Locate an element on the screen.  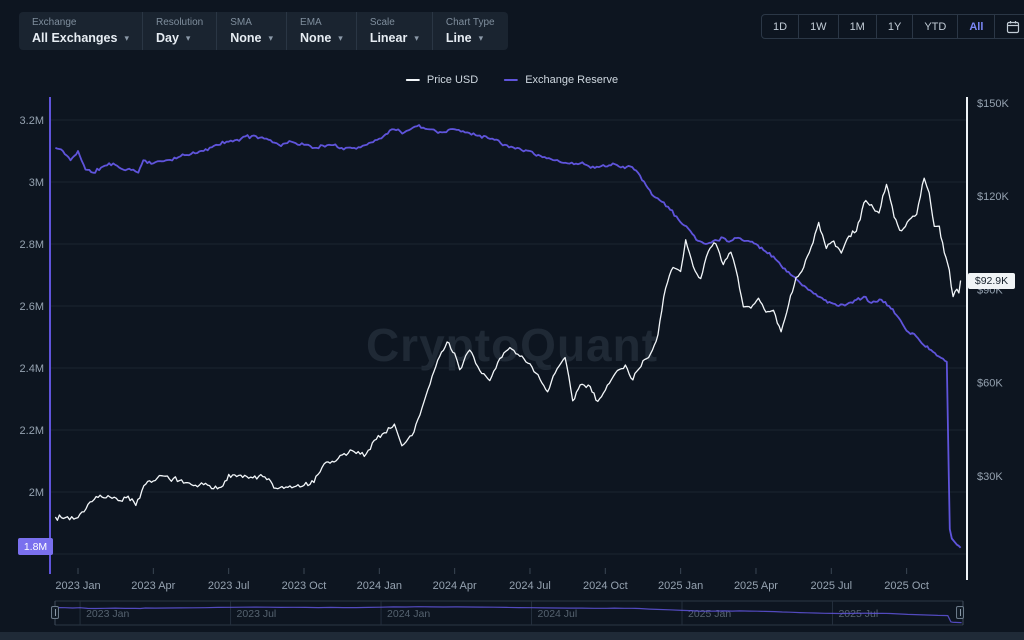
time-range-selector: 1D 1W 1M 1Y YTD All is located at coordinates (892, 26).